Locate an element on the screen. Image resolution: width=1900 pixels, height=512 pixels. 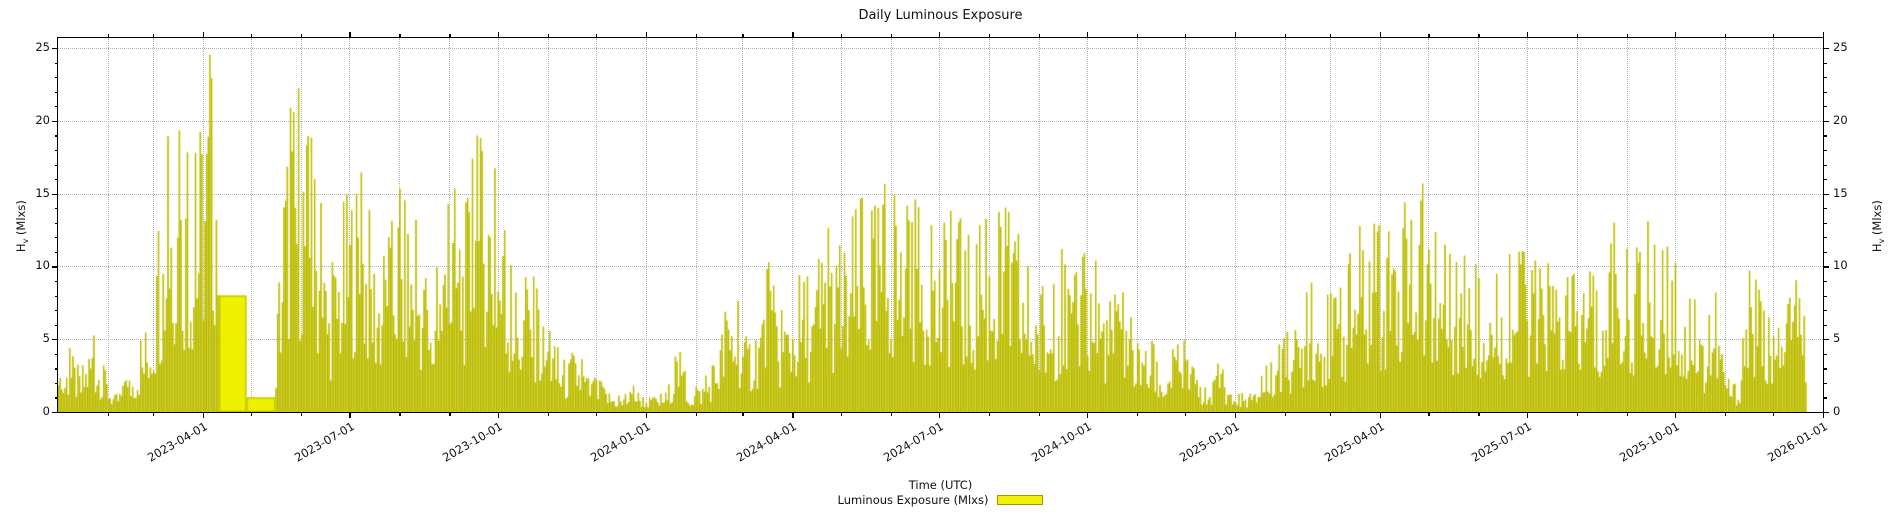
y-tick-label: 20 is located at coordinates (1840, 119).